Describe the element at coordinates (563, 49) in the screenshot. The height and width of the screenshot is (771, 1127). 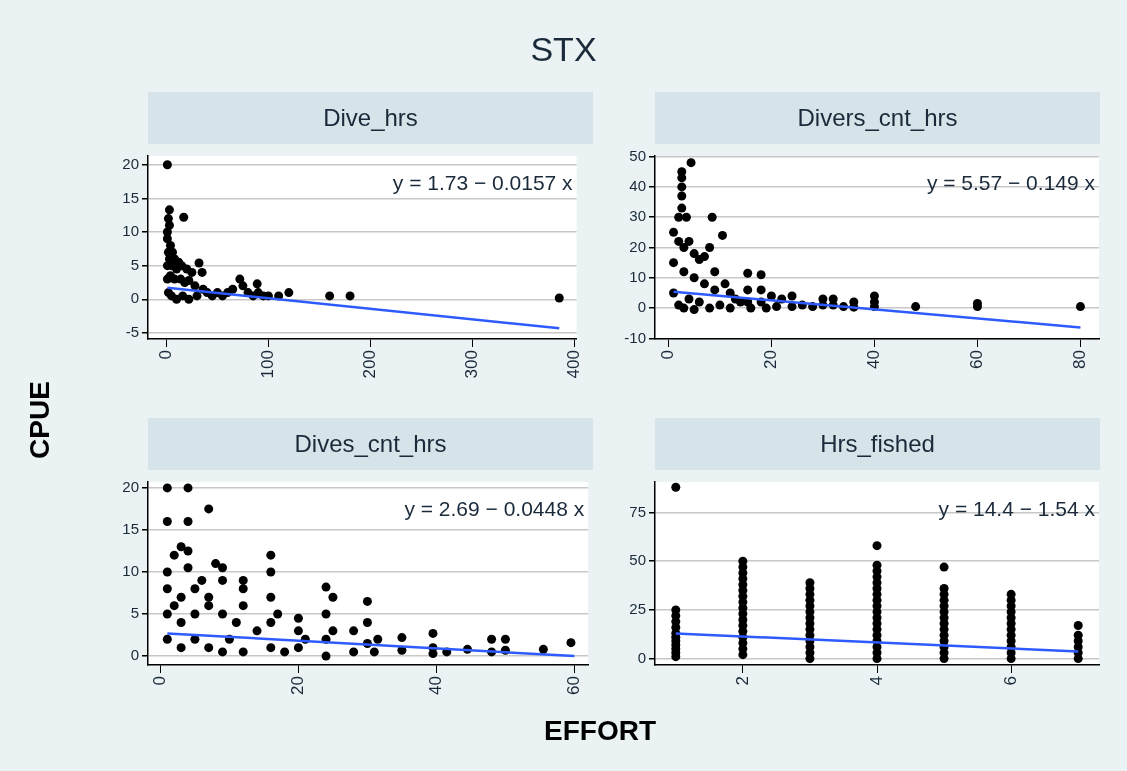
I see `chart-title: STX` at that location.